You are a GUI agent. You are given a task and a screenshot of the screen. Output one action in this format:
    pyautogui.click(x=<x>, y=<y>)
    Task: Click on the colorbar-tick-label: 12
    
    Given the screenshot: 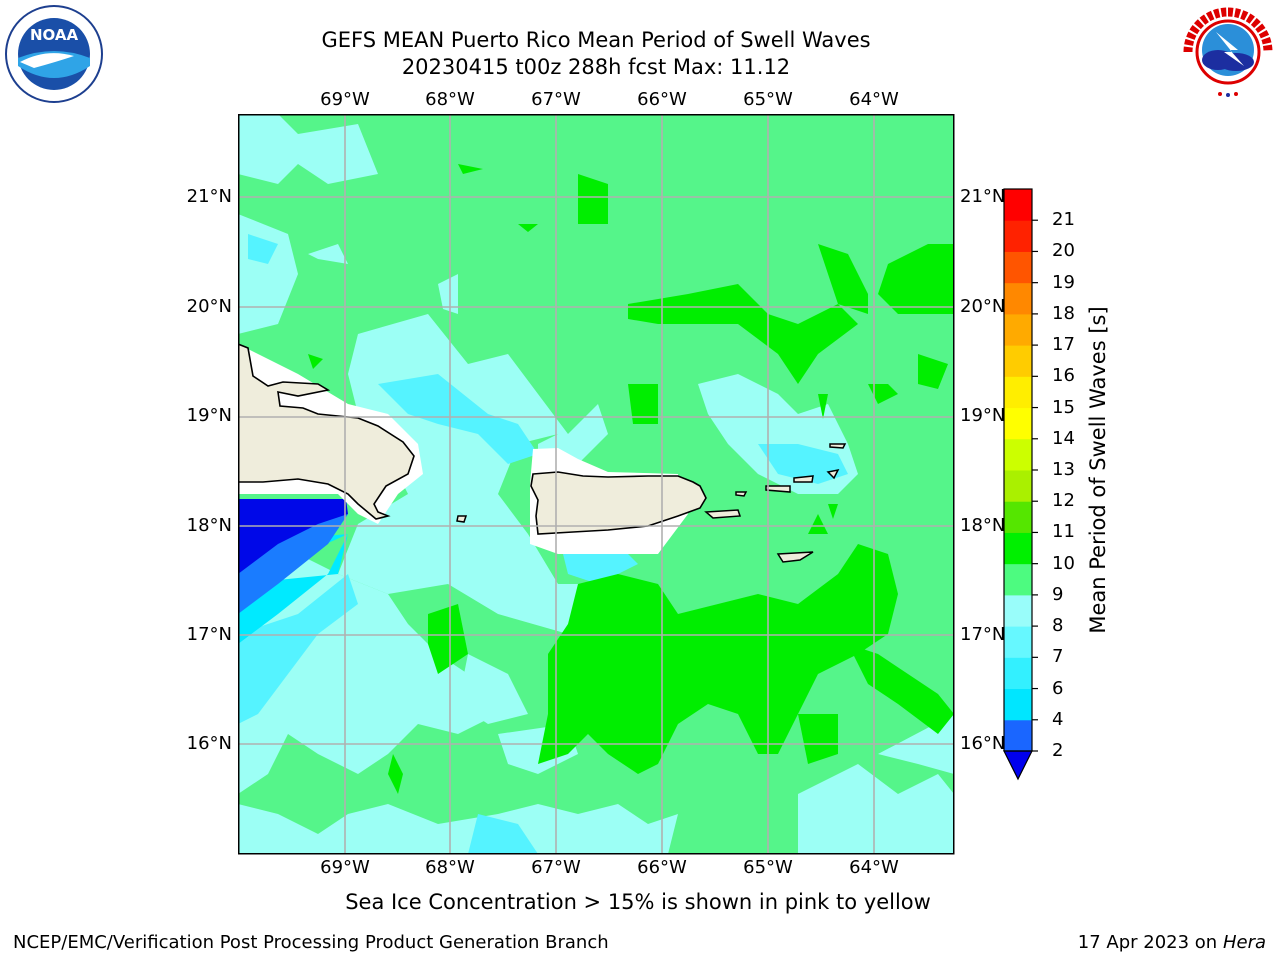 What is the action you would take?
    pyautogui.click(x=1063, y=501)
    